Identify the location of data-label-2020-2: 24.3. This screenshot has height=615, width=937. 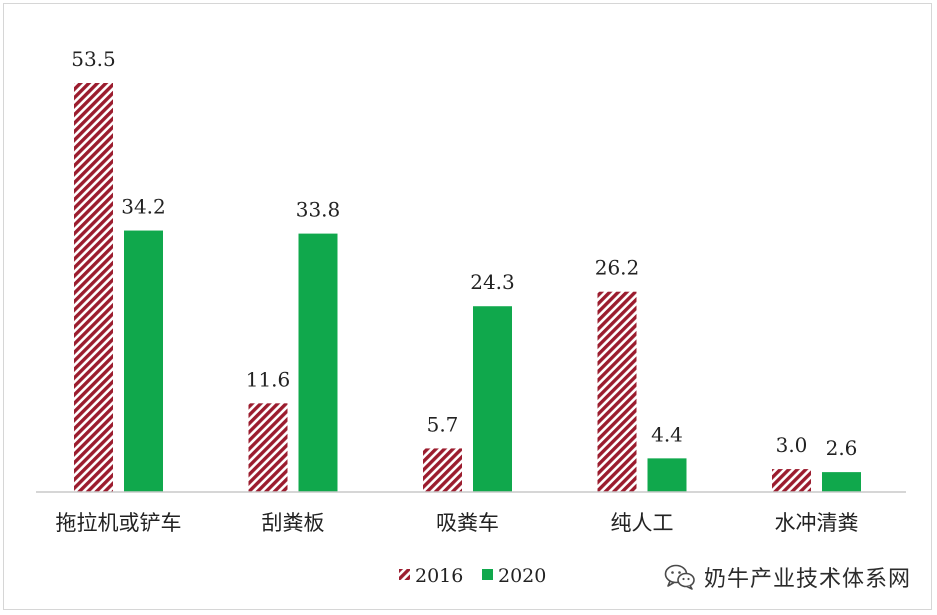
(492, 282).